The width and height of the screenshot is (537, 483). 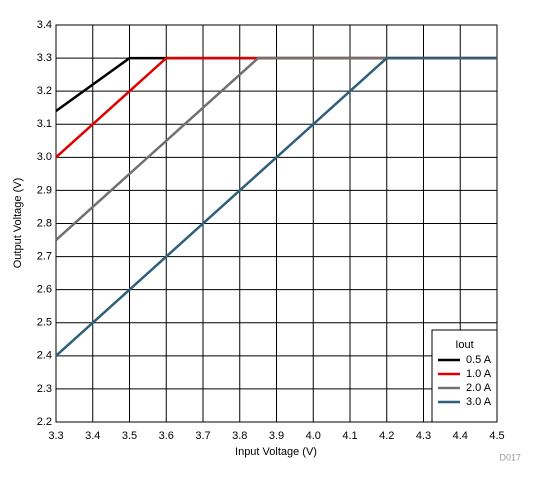 I want to click on y-tick-label: 3.4, so click(x=44, y=25).